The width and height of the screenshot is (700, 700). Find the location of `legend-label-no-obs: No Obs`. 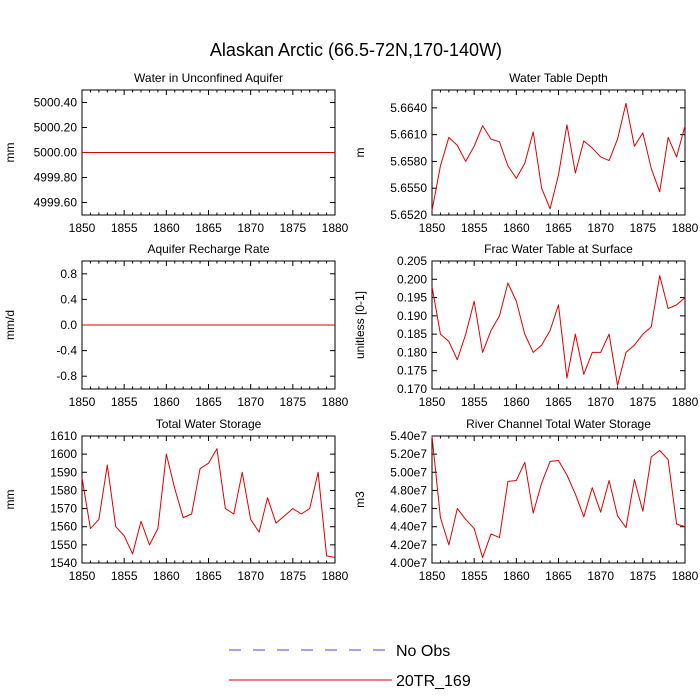

legend-label-no-obs: No Obs is located at coordinates (423, 651).